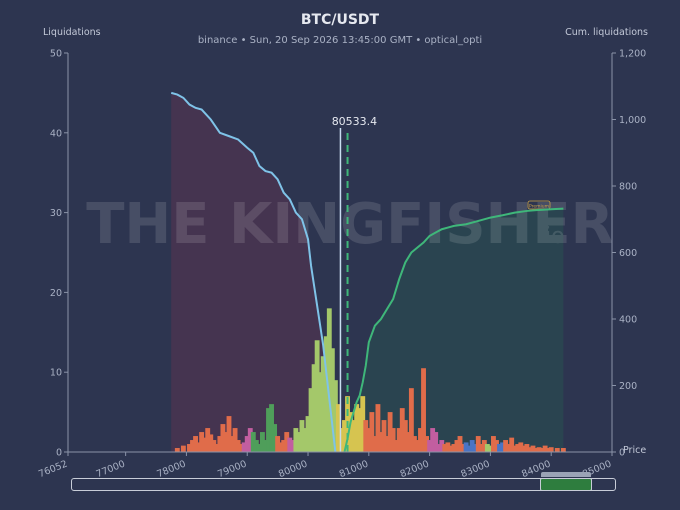 This screenshot has height=510, width=680. Describe the element at coordinates (340, 20) in the screenshot. I see `chart-title: BTC/USDT` at that location.